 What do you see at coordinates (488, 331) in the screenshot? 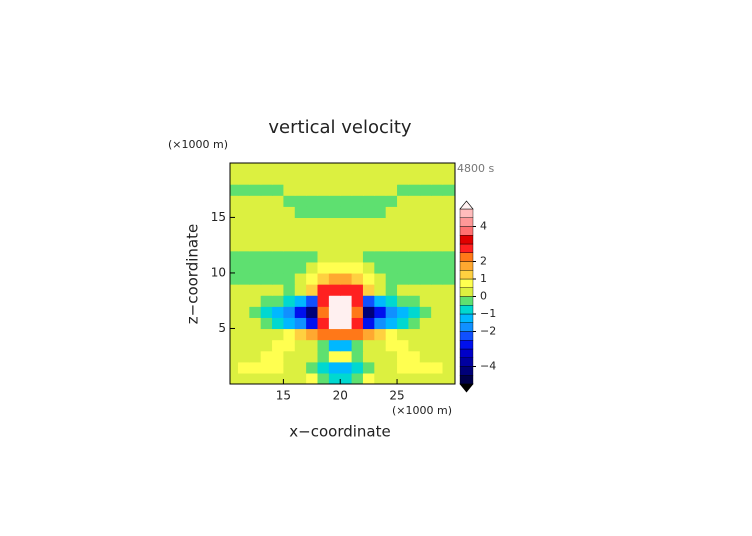
I see `colorbar-tick-label: −2` at bounding box center [488, 331].